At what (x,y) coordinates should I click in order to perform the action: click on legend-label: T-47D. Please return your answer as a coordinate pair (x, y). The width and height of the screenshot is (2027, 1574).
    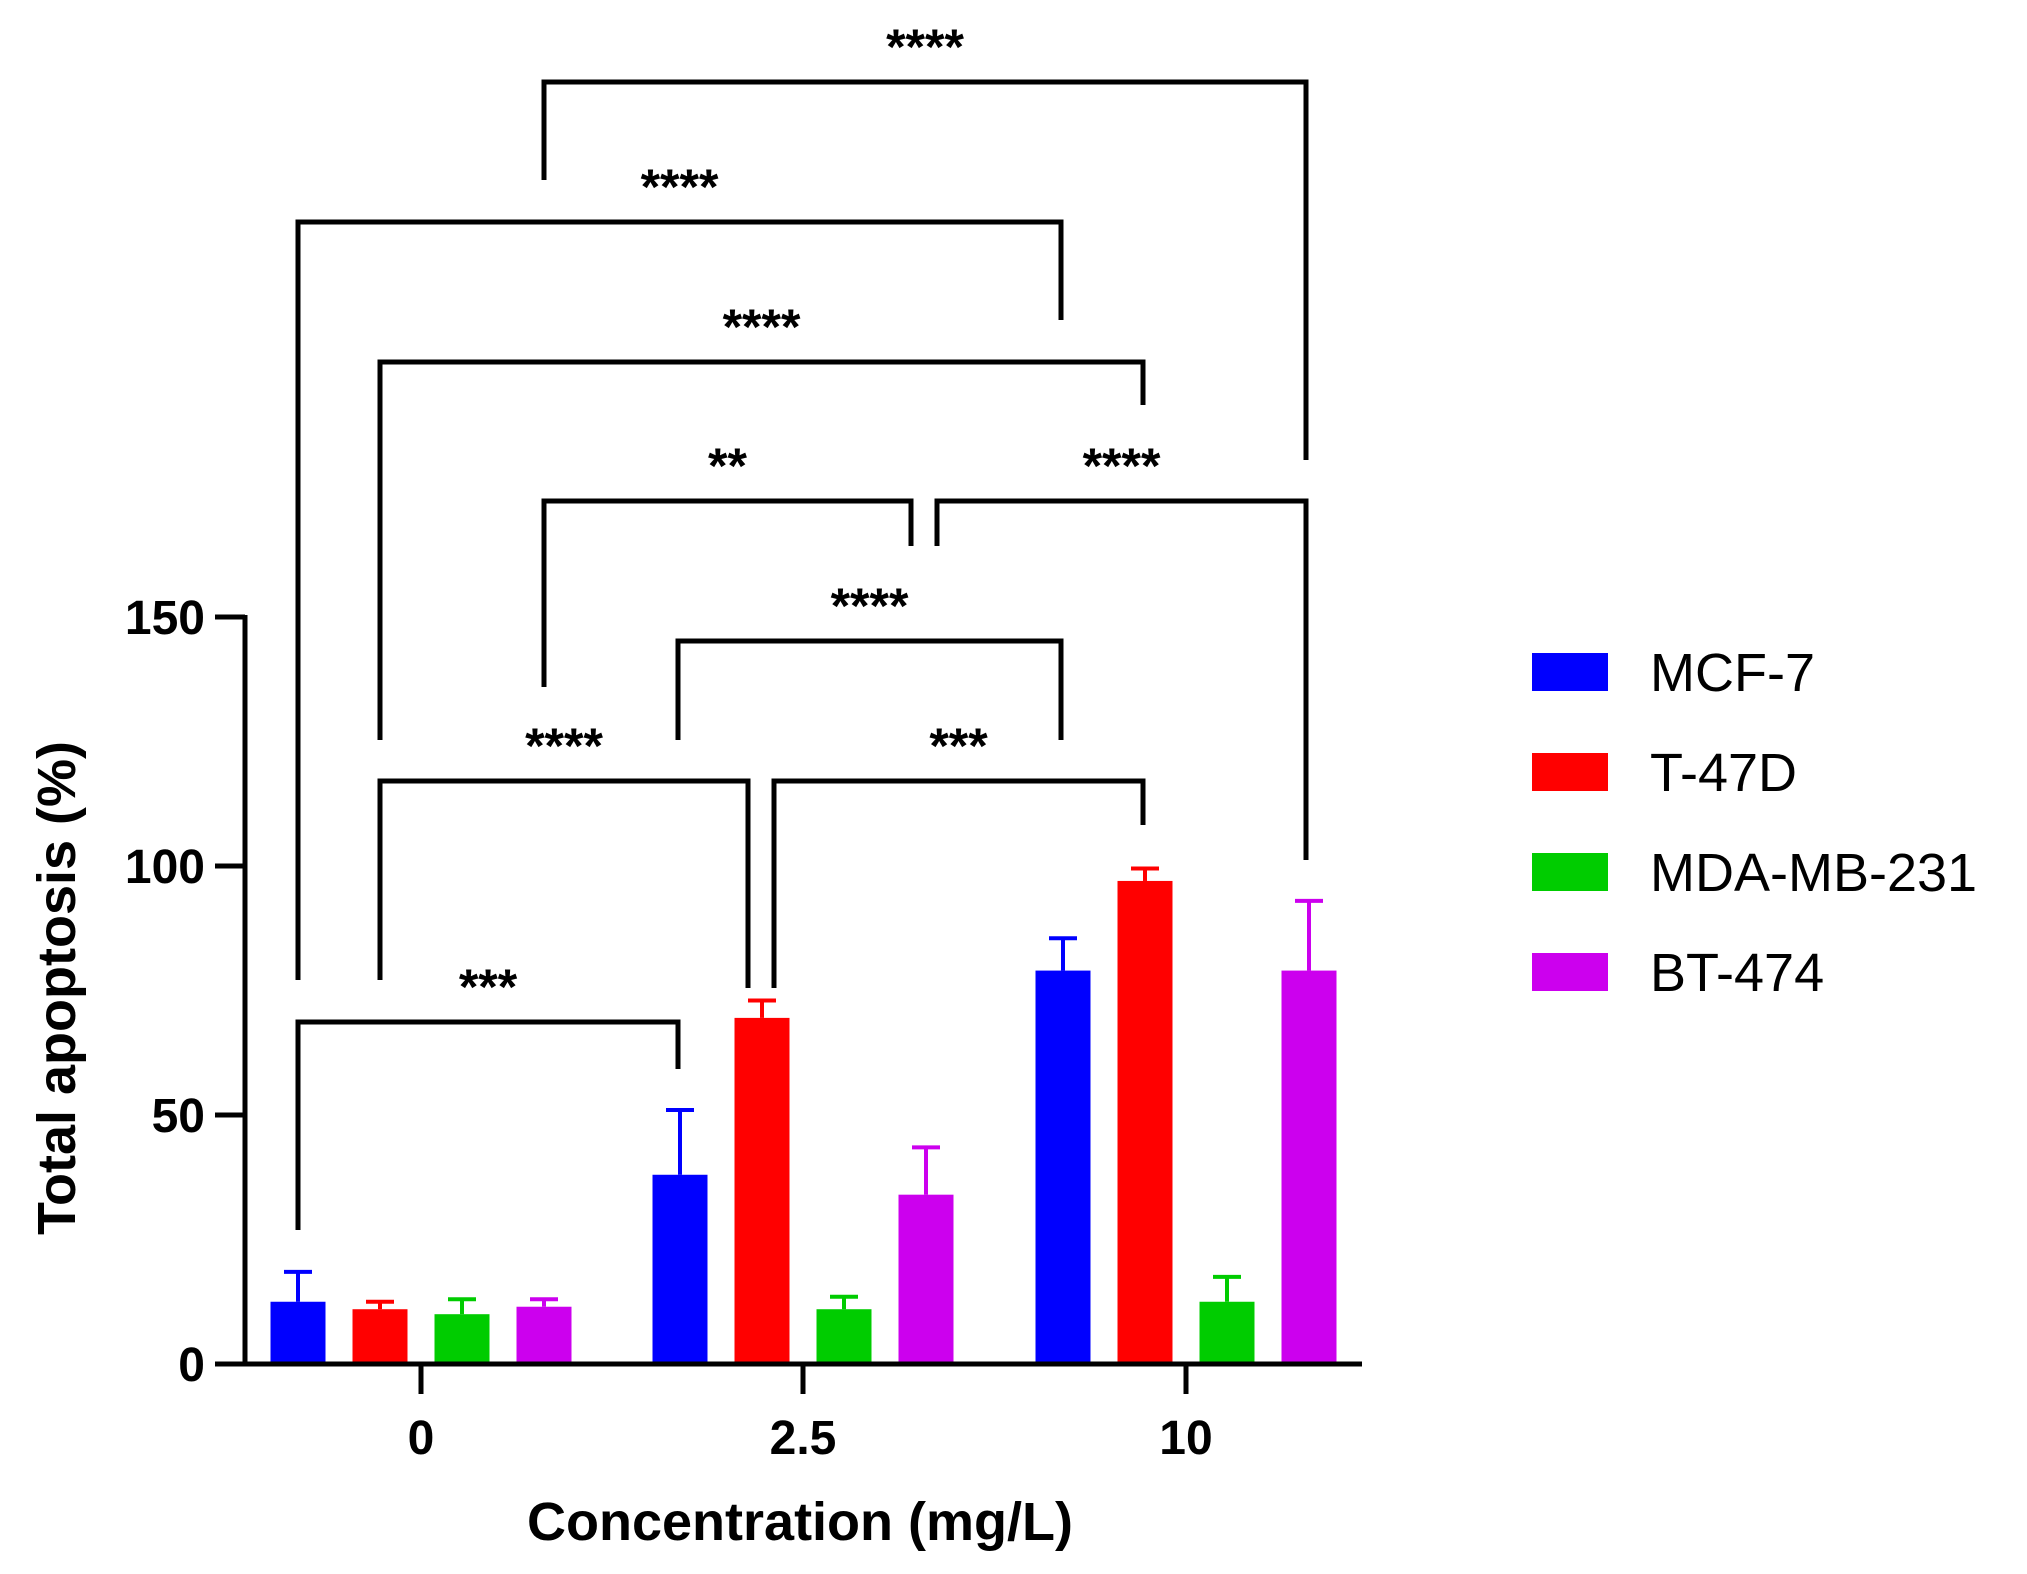
    Looking at the image, I should click on (1723, 773).